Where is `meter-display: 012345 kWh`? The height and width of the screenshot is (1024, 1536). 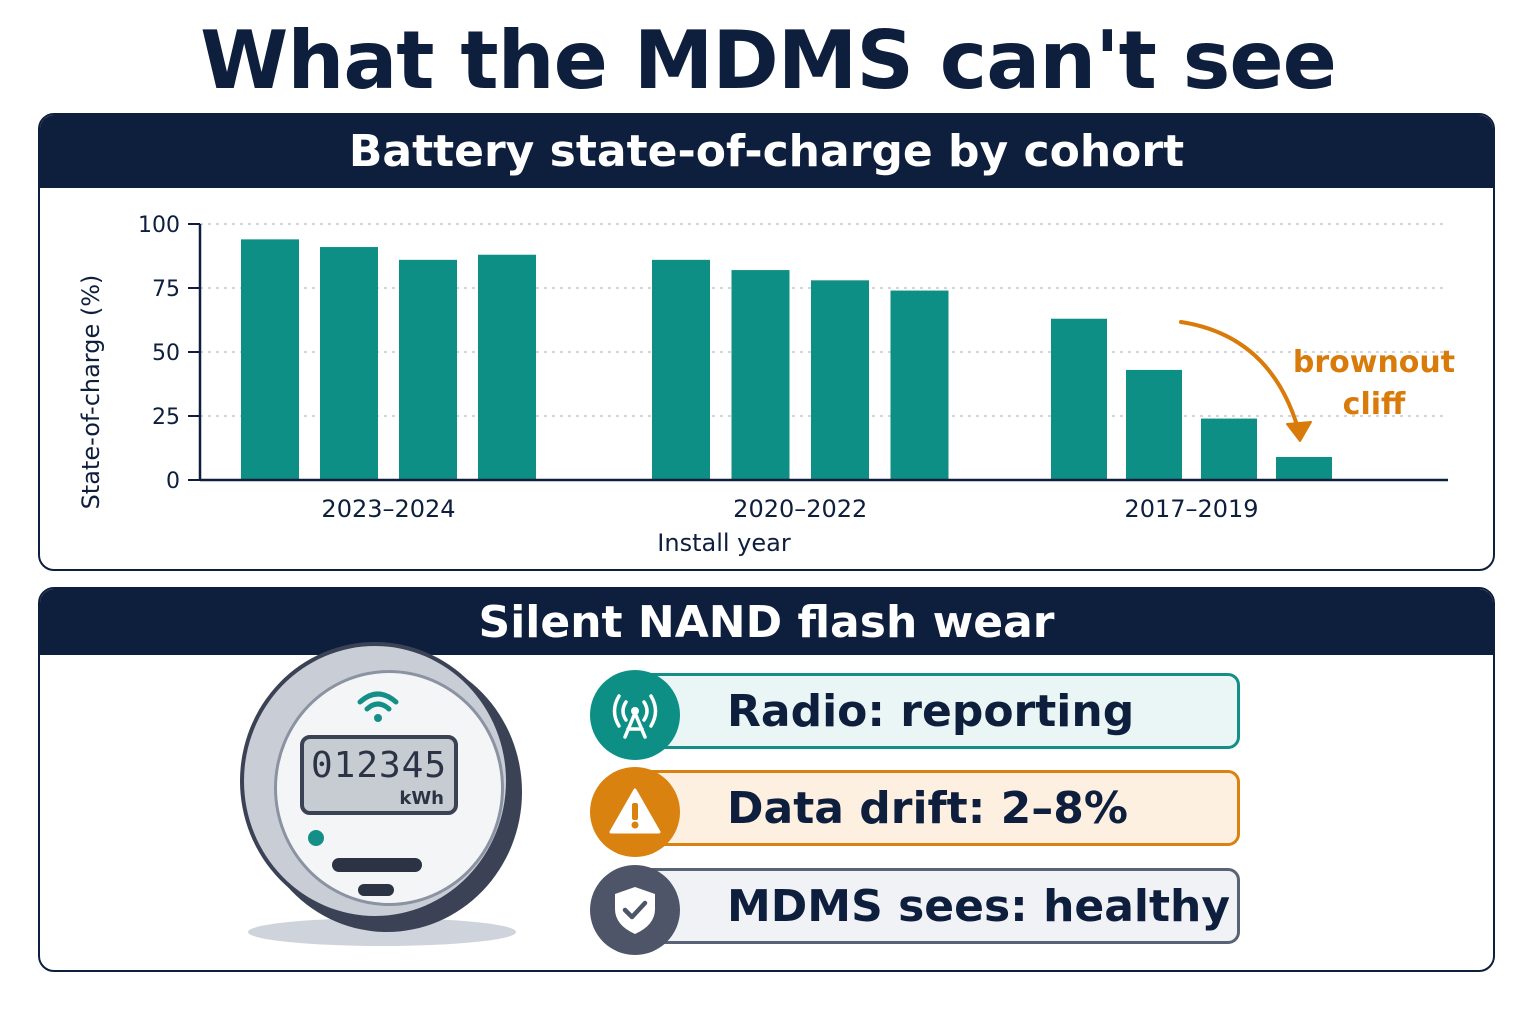
meter-display: 012345 kWh is located at coordinates (379, 775).